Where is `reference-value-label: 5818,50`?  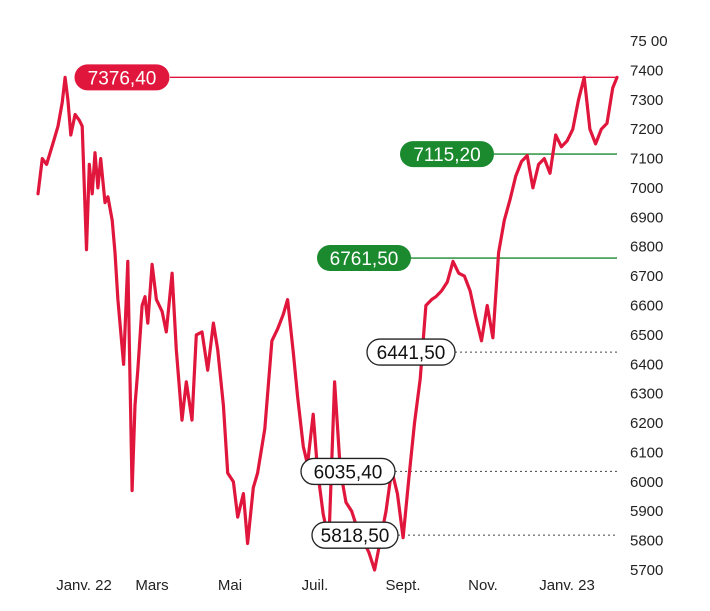
reference-value-label: 5818,50 is located at coordinates (355, 536).